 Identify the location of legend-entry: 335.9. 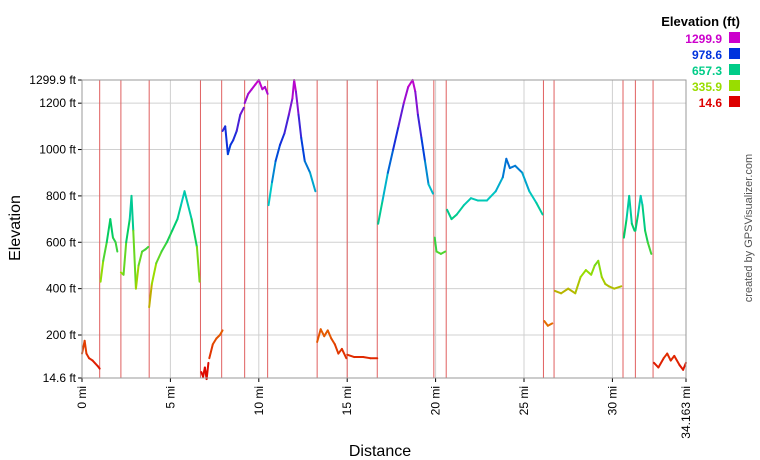
(675, 87).